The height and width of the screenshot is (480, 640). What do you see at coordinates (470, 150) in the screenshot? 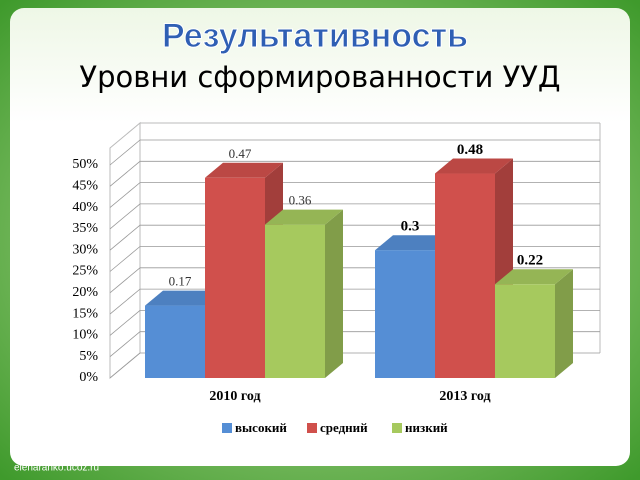
I see `data-label: 0.48` at bounding box center [470, 150].